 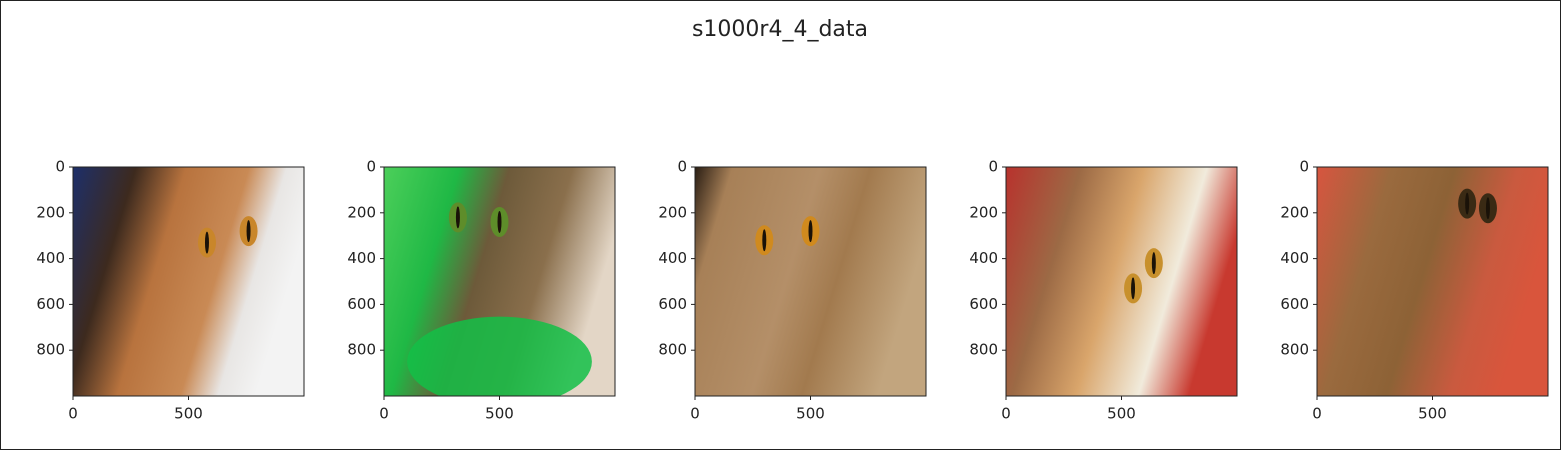 What do you see at coordinates (780, 29) in the screenshot?
I see `figure-title: s1000r4_4_data` at bounding box center [780, 29].